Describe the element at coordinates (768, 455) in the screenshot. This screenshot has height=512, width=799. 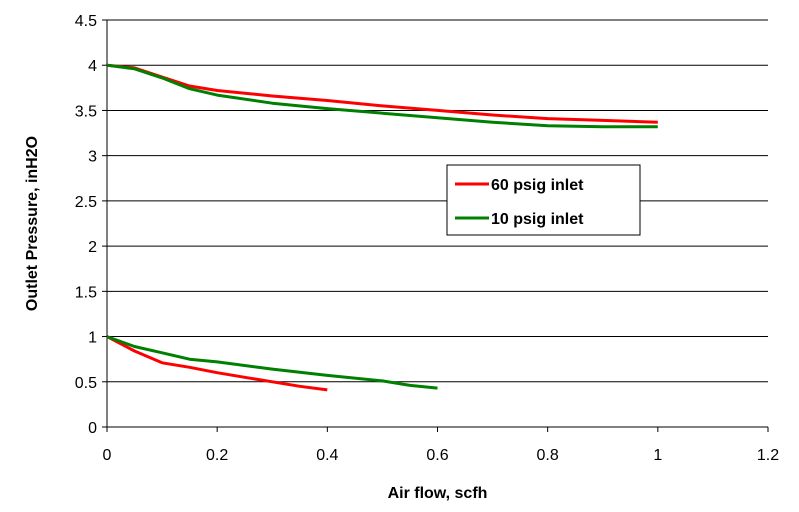
I see `x-tick-label: 1.2` at that location.